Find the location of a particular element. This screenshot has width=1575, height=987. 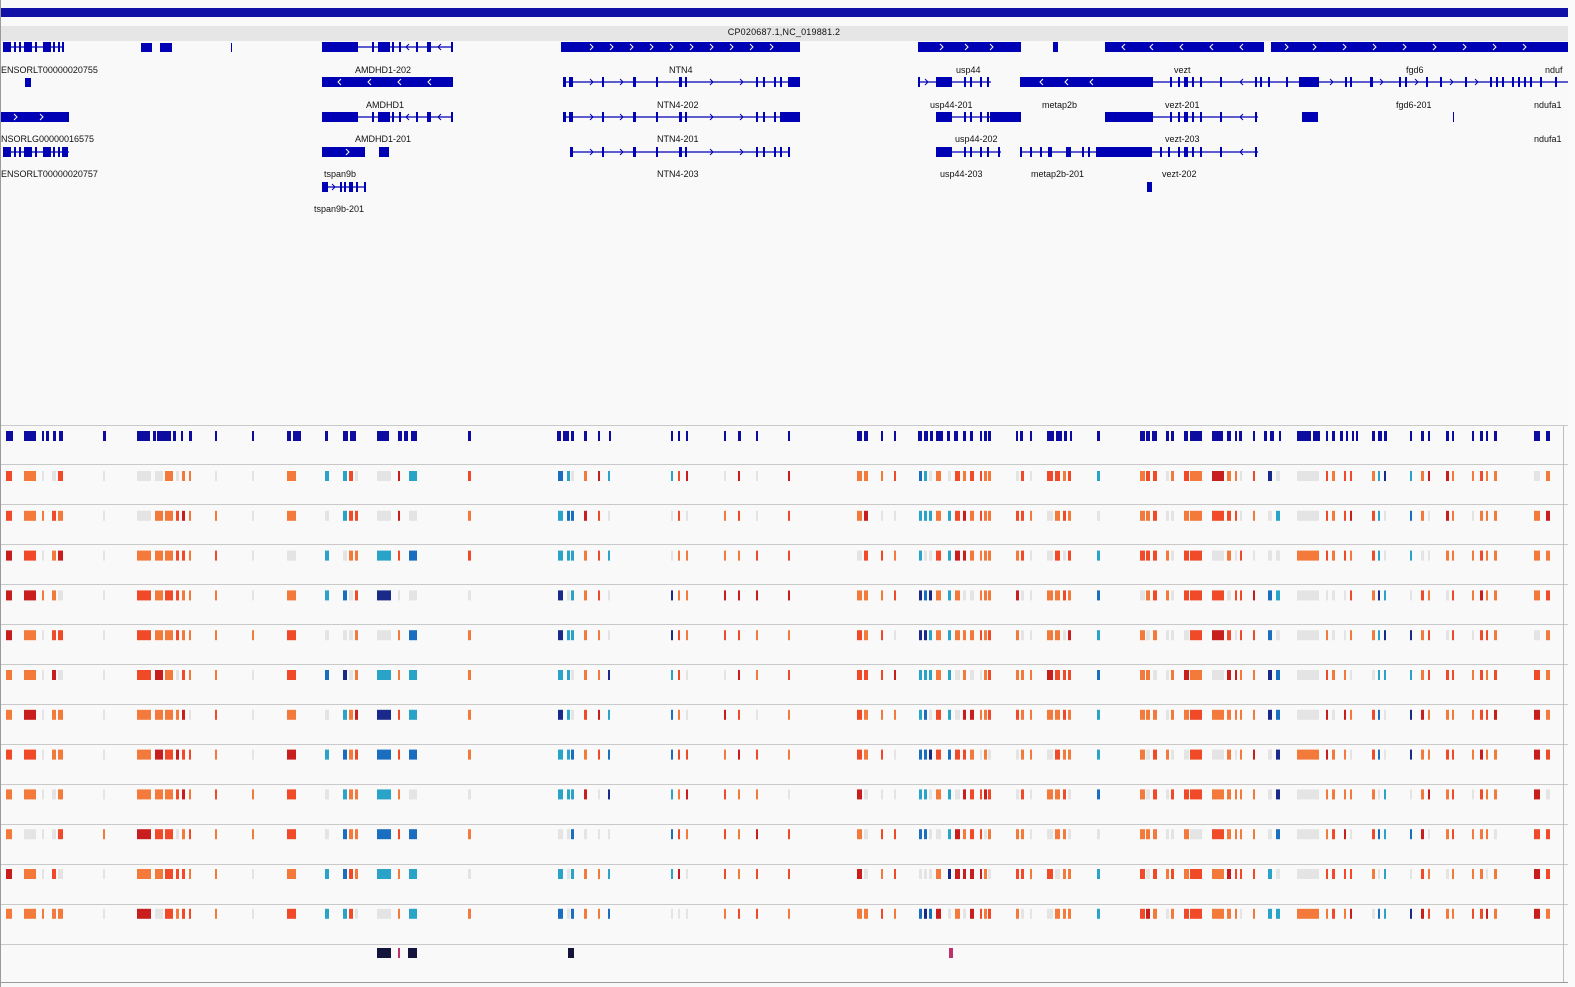

ruler-bar: CP020687.1,NC_019881.2 is located at coordinates (784, 33).